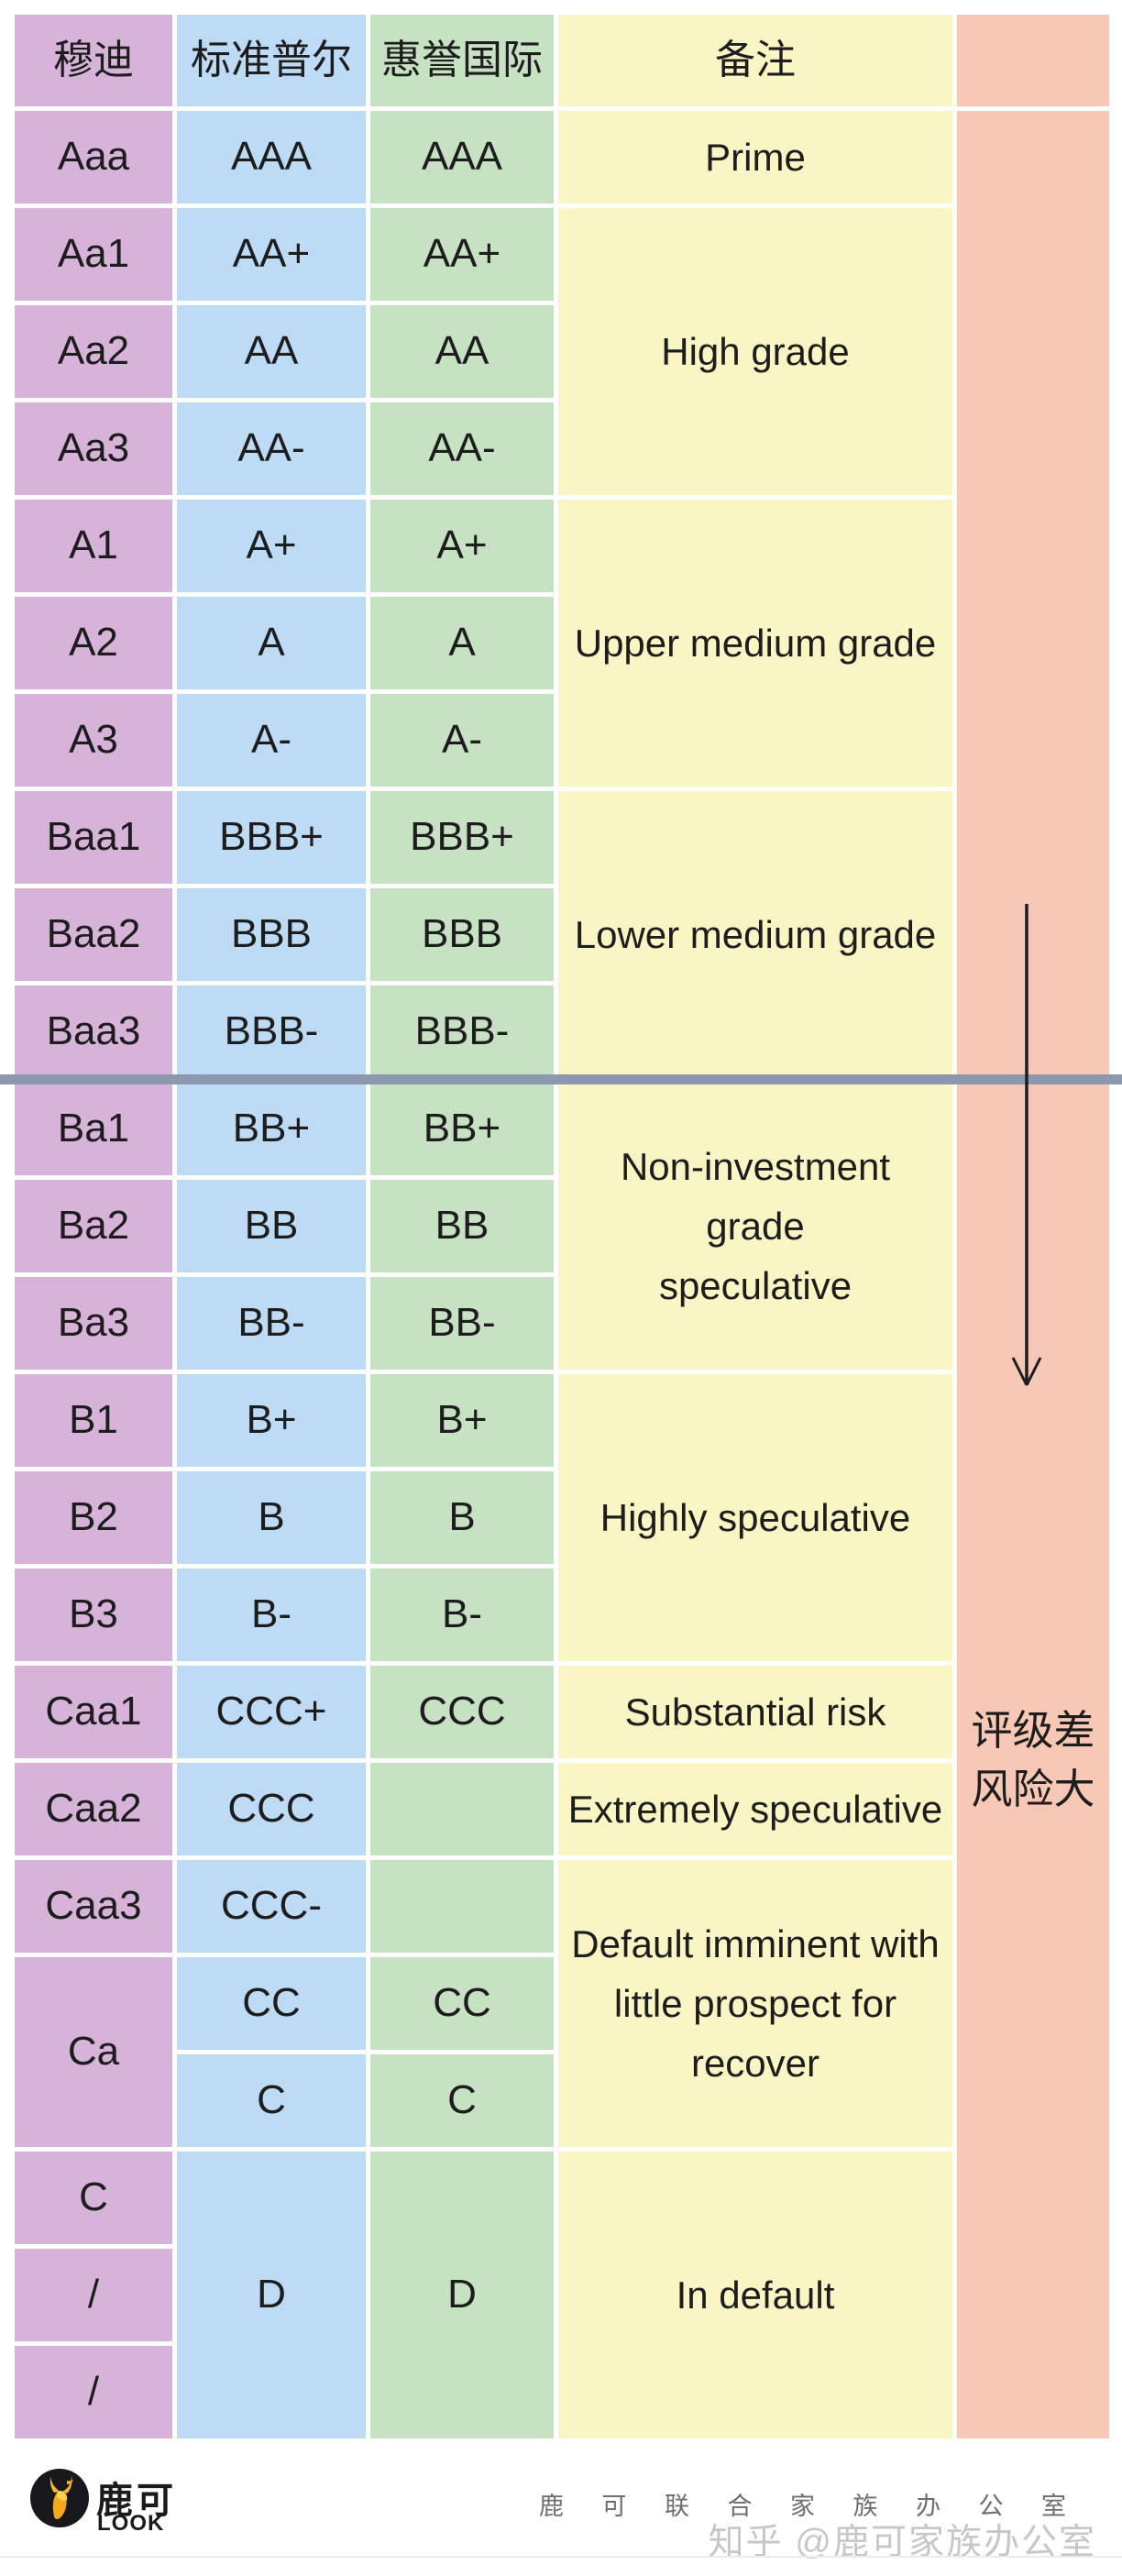 The width and height of the screenshot is (1122, 2576). Describe the element at coordinates (1026, 1145) in the screenshot. I see `down-arrow-icon` at that location.